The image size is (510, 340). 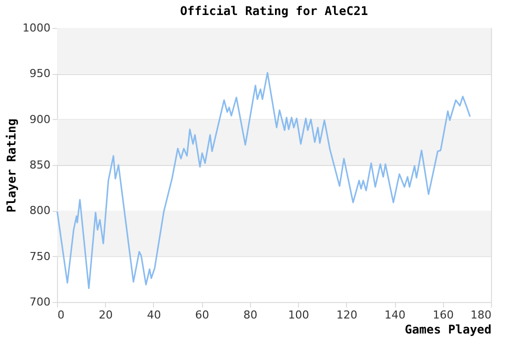 What do you see at coordinates (105, 315) in the screenshot?
I see `x-tick-label: 20` at bounding box center [105, 315].